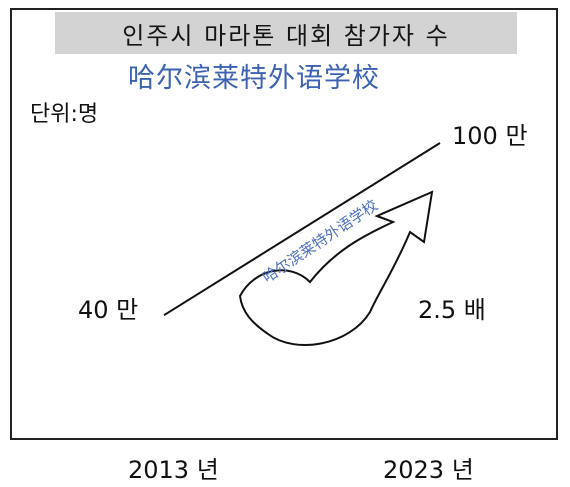 This screenshot has height=487, width=570. I want to click on unit-label: 단위:명, so click(64, 114).